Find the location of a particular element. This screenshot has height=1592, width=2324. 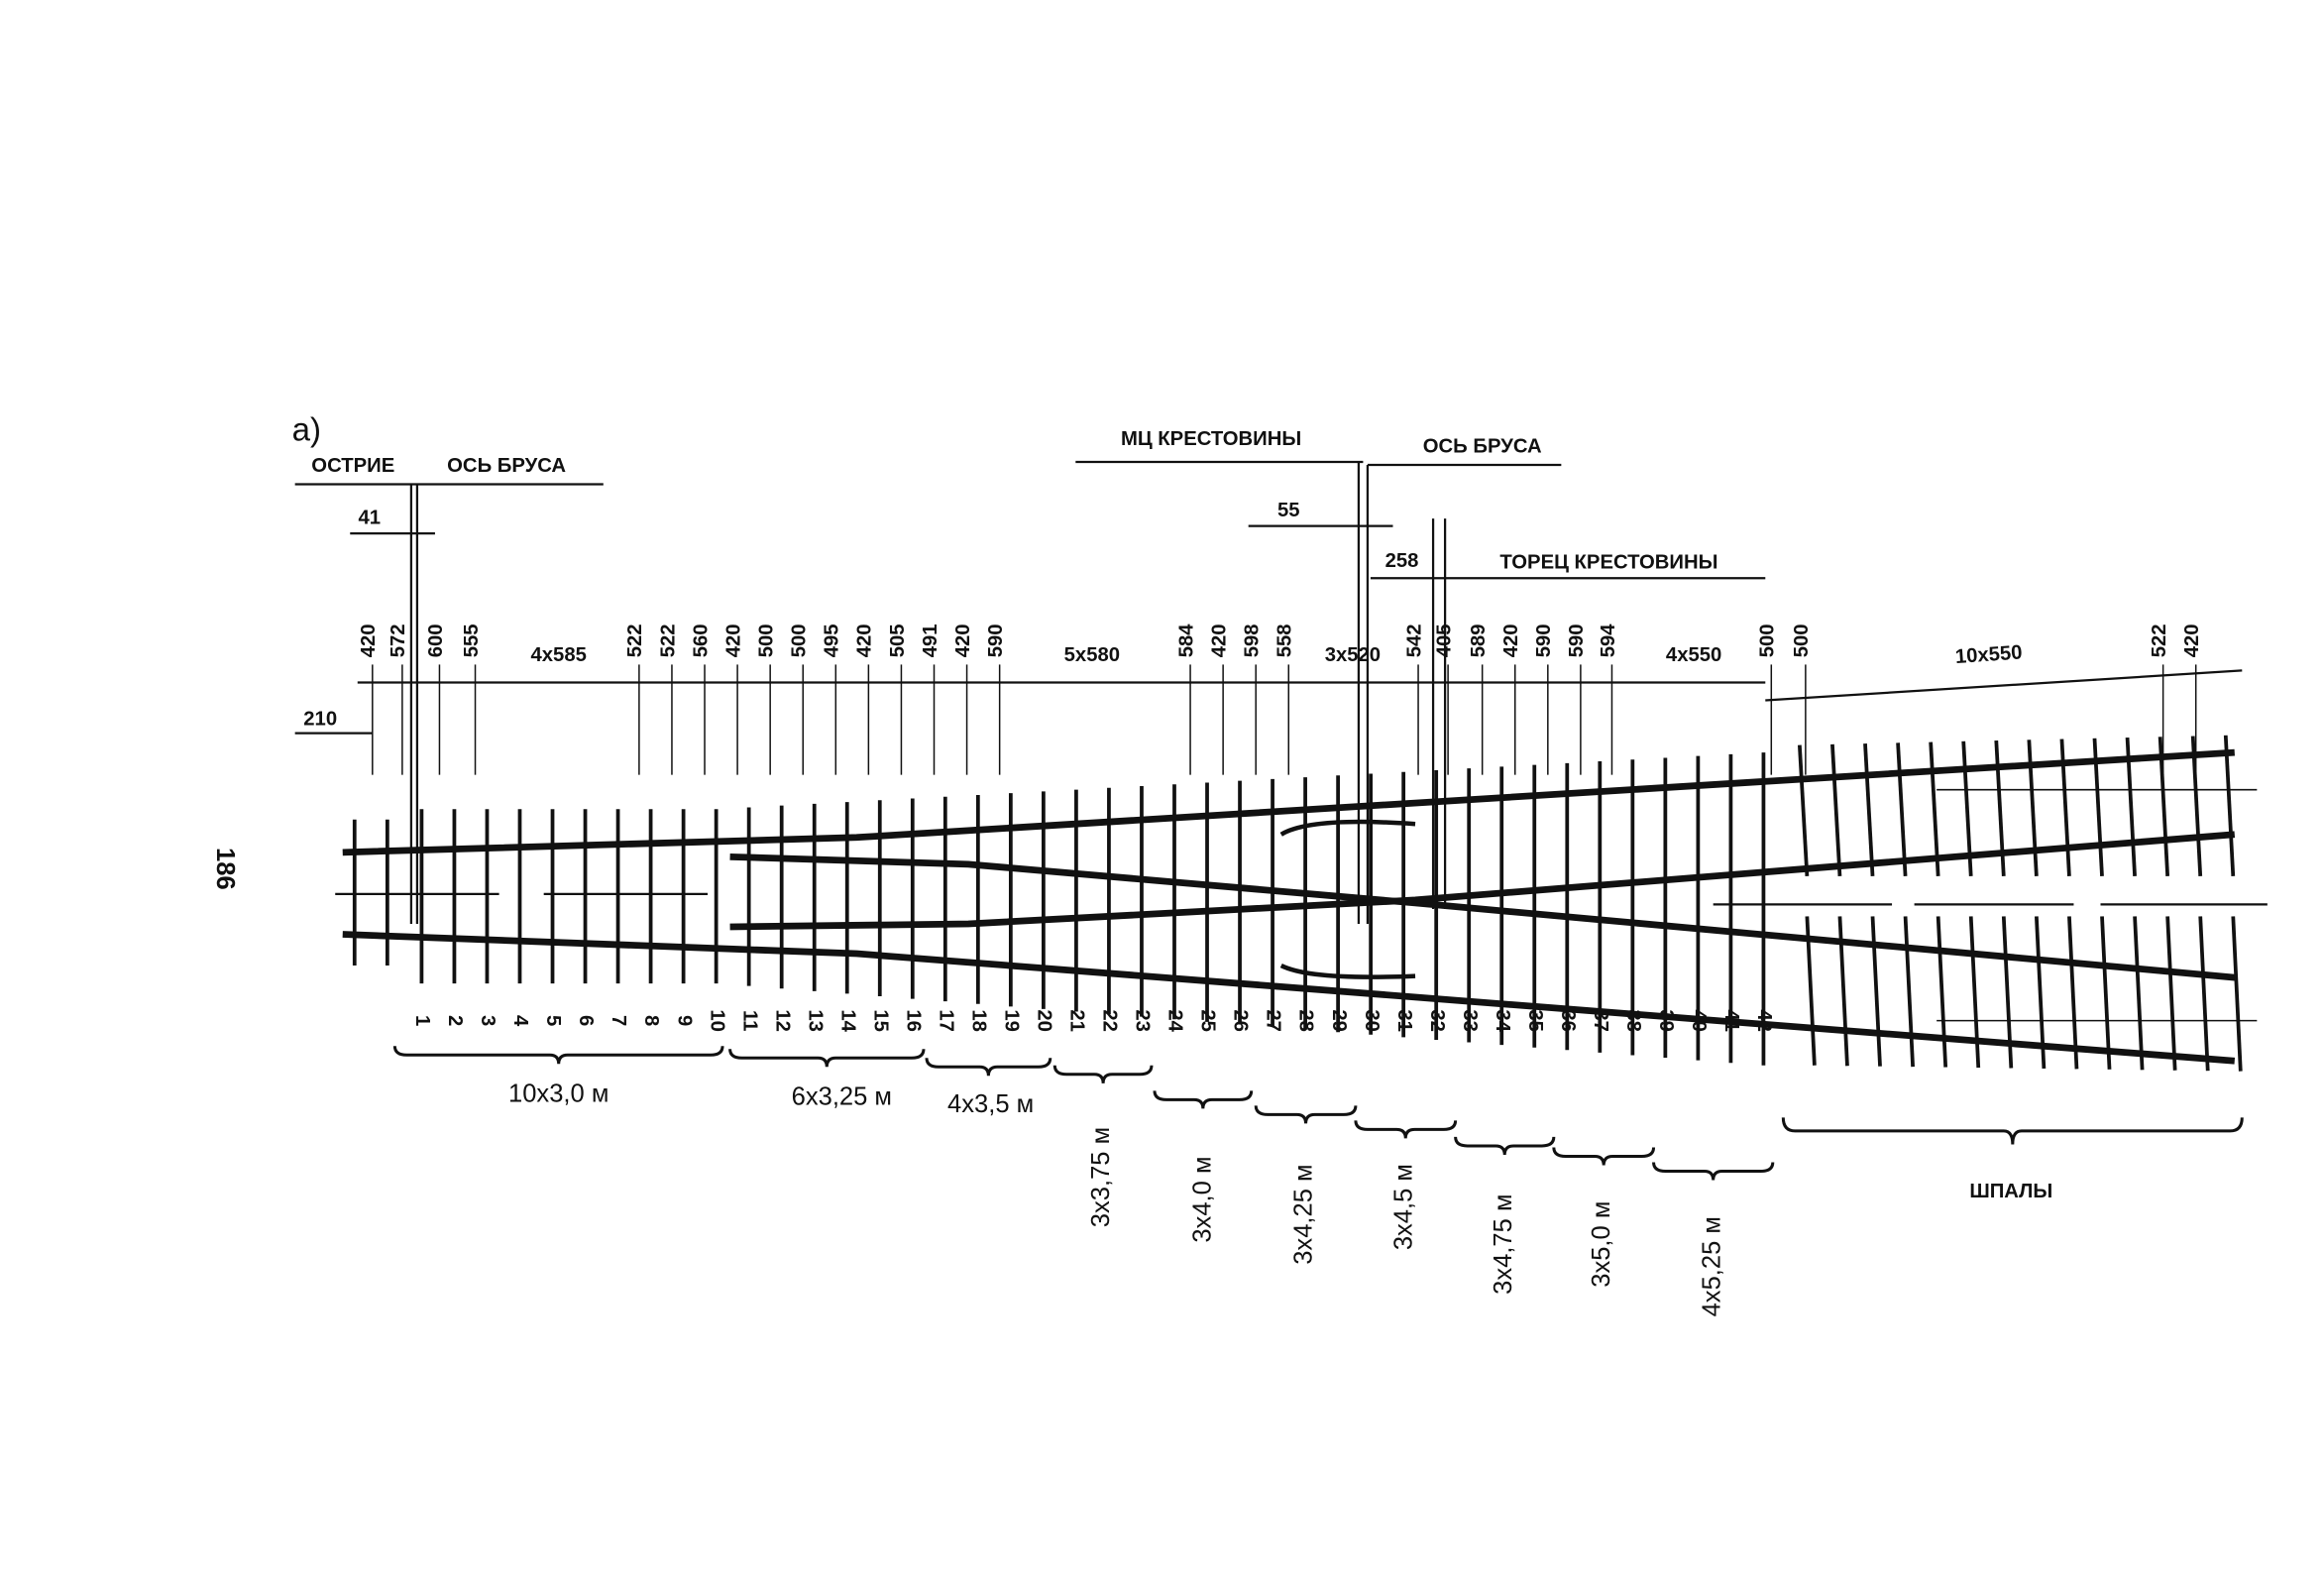

tie-number: 15 is located at coordinates (880, 1020).